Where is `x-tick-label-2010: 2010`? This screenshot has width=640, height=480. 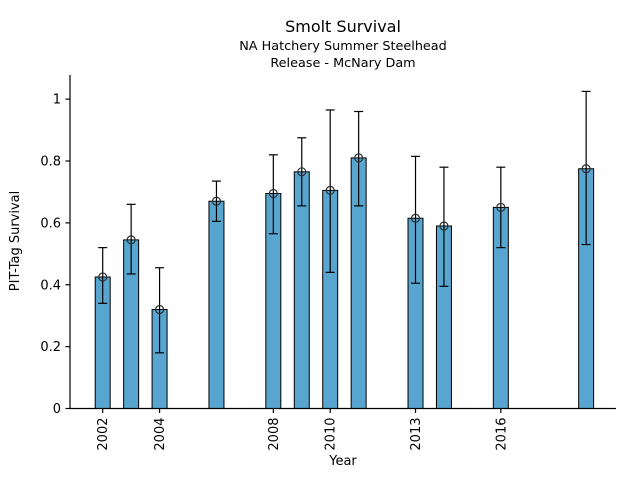 x-tick-label-2010: 2010 is located at coordinates (331, 434).